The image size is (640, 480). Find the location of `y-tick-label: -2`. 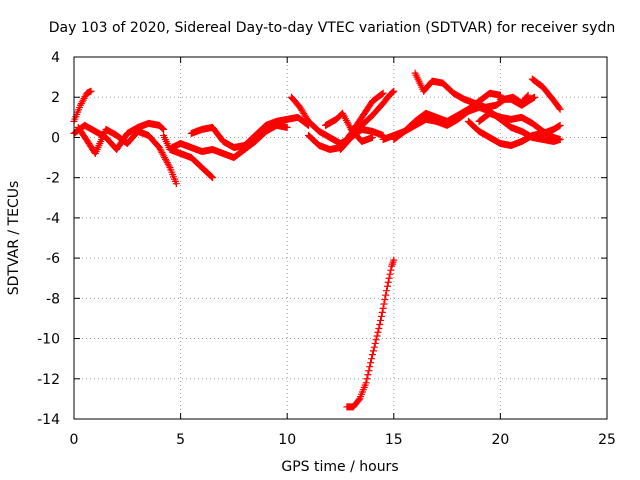

y-tick-label: -2 is located at coordinates (53, 179).